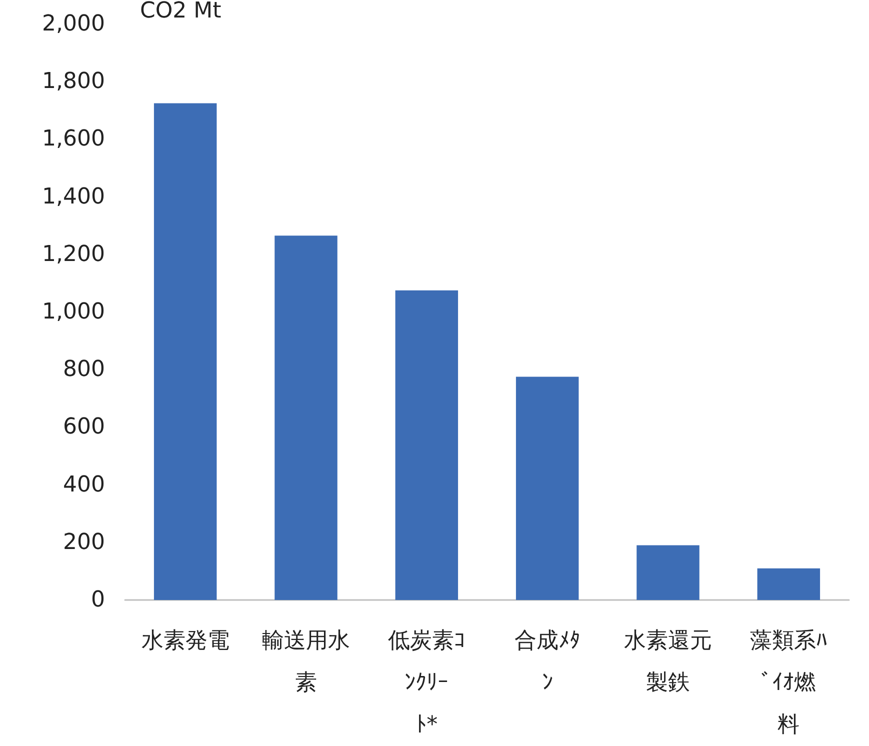 The image size is (869, 746). Describe the element at coordinates (185, 641) in the screenshot. I see `x-tick-label: 水素発電` at that location.